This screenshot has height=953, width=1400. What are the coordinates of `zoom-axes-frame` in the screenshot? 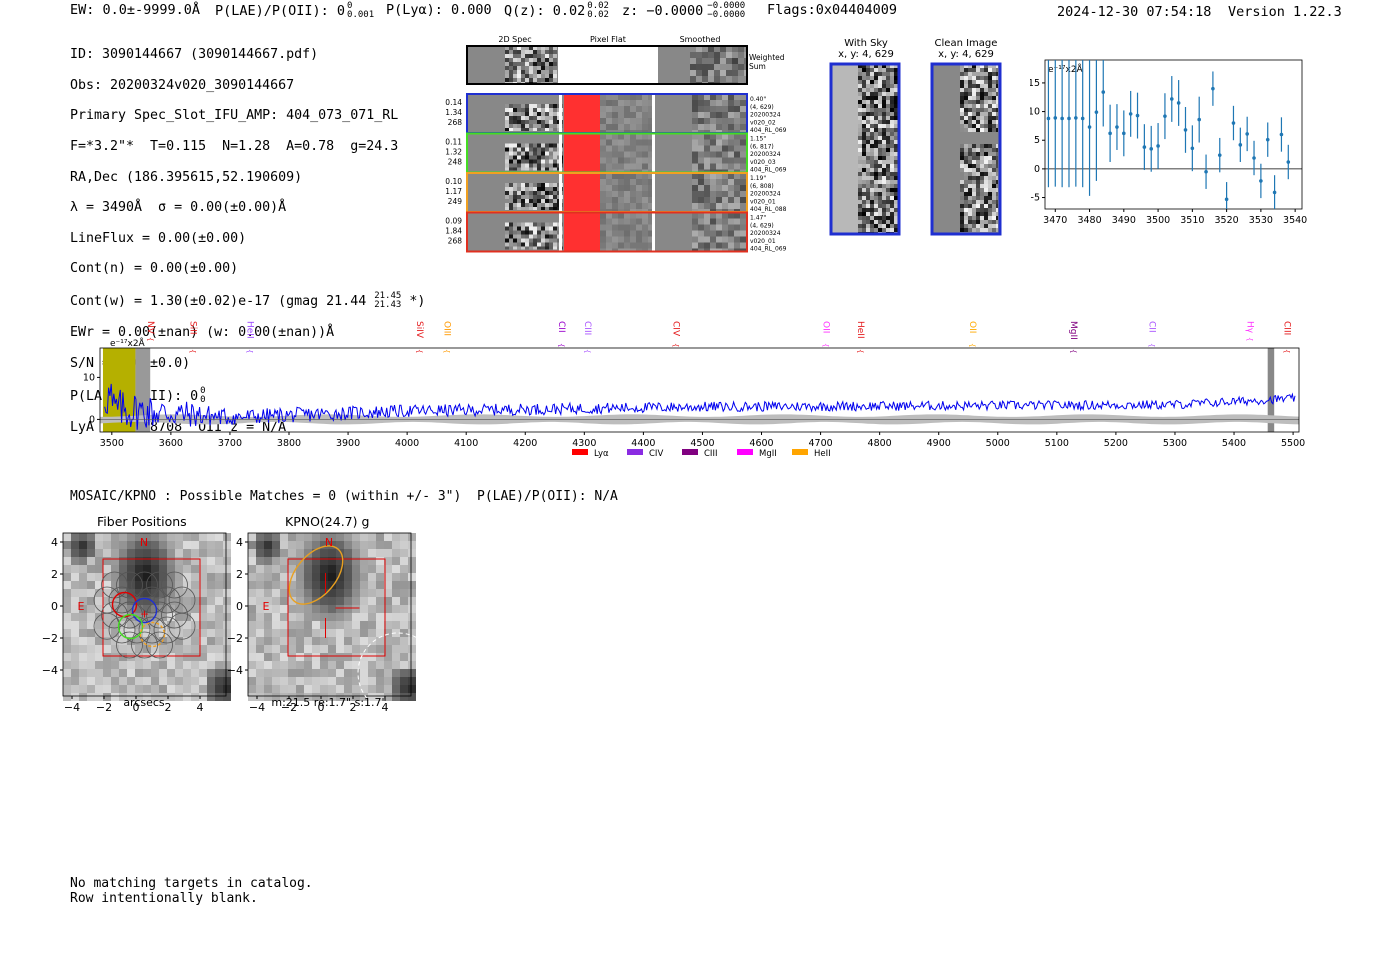 It's located at (1173, 134).